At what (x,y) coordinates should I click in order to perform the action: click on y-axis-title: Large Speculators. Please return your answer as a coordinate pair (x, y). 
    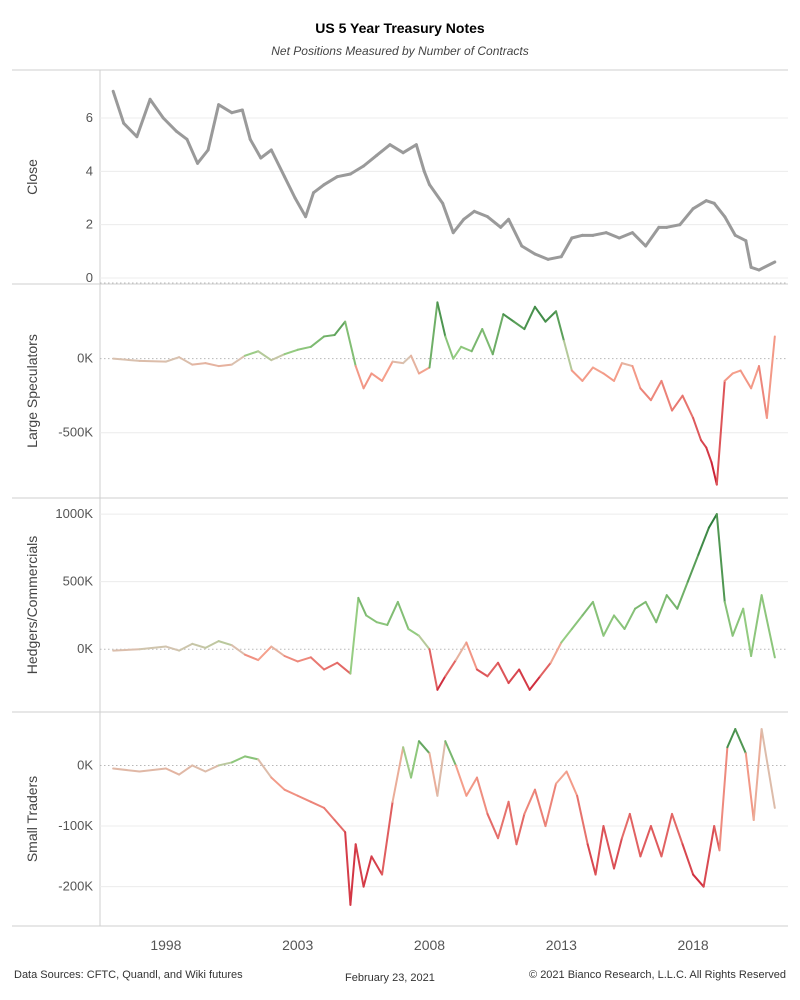
    Looking at the image, I should click on (32, 391).